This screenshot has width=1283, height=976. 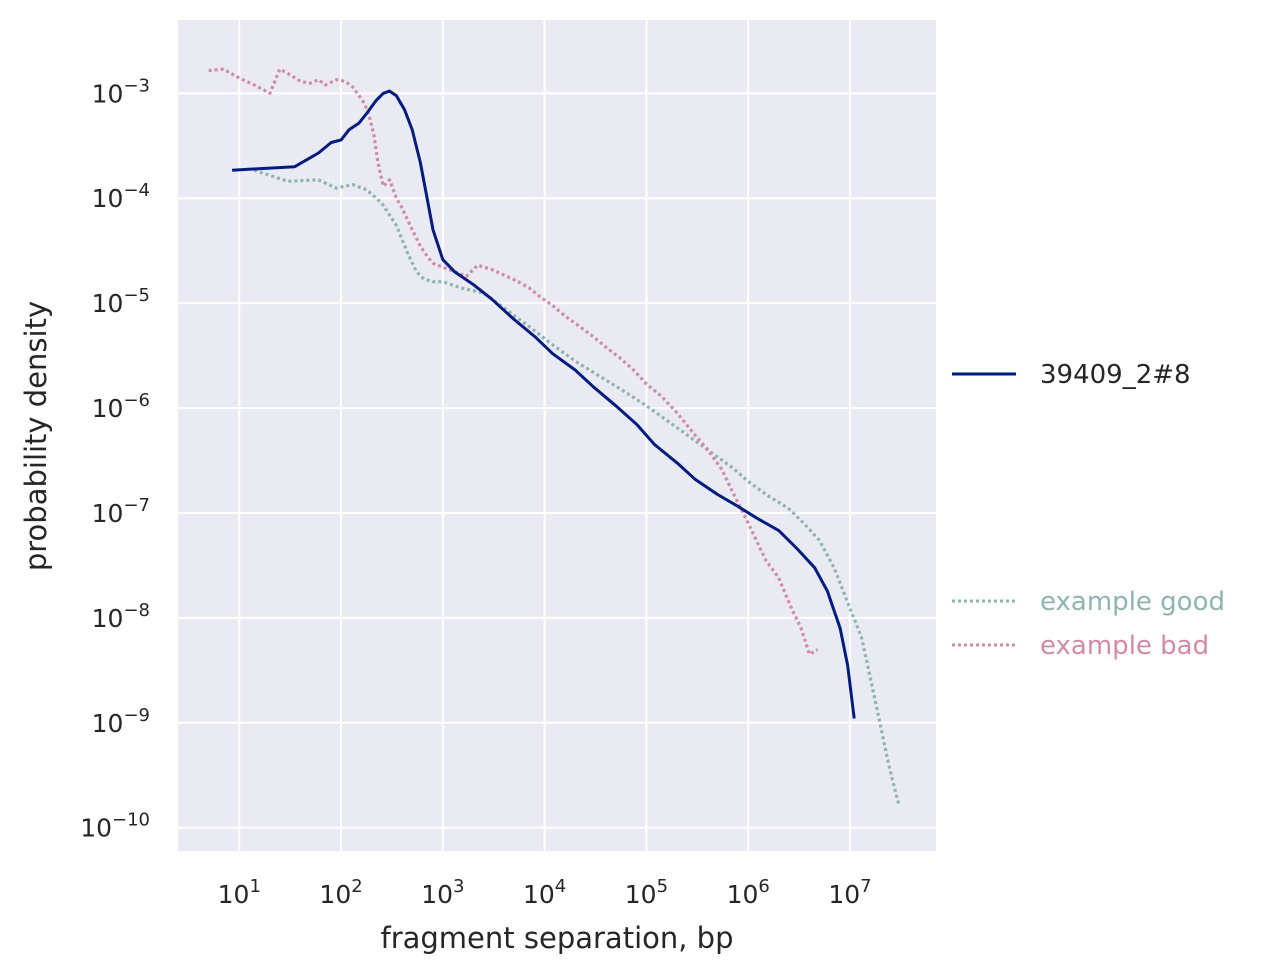 I want to click on y-tick-label-5: 10⁻⁸, so click(x=121, y=616).